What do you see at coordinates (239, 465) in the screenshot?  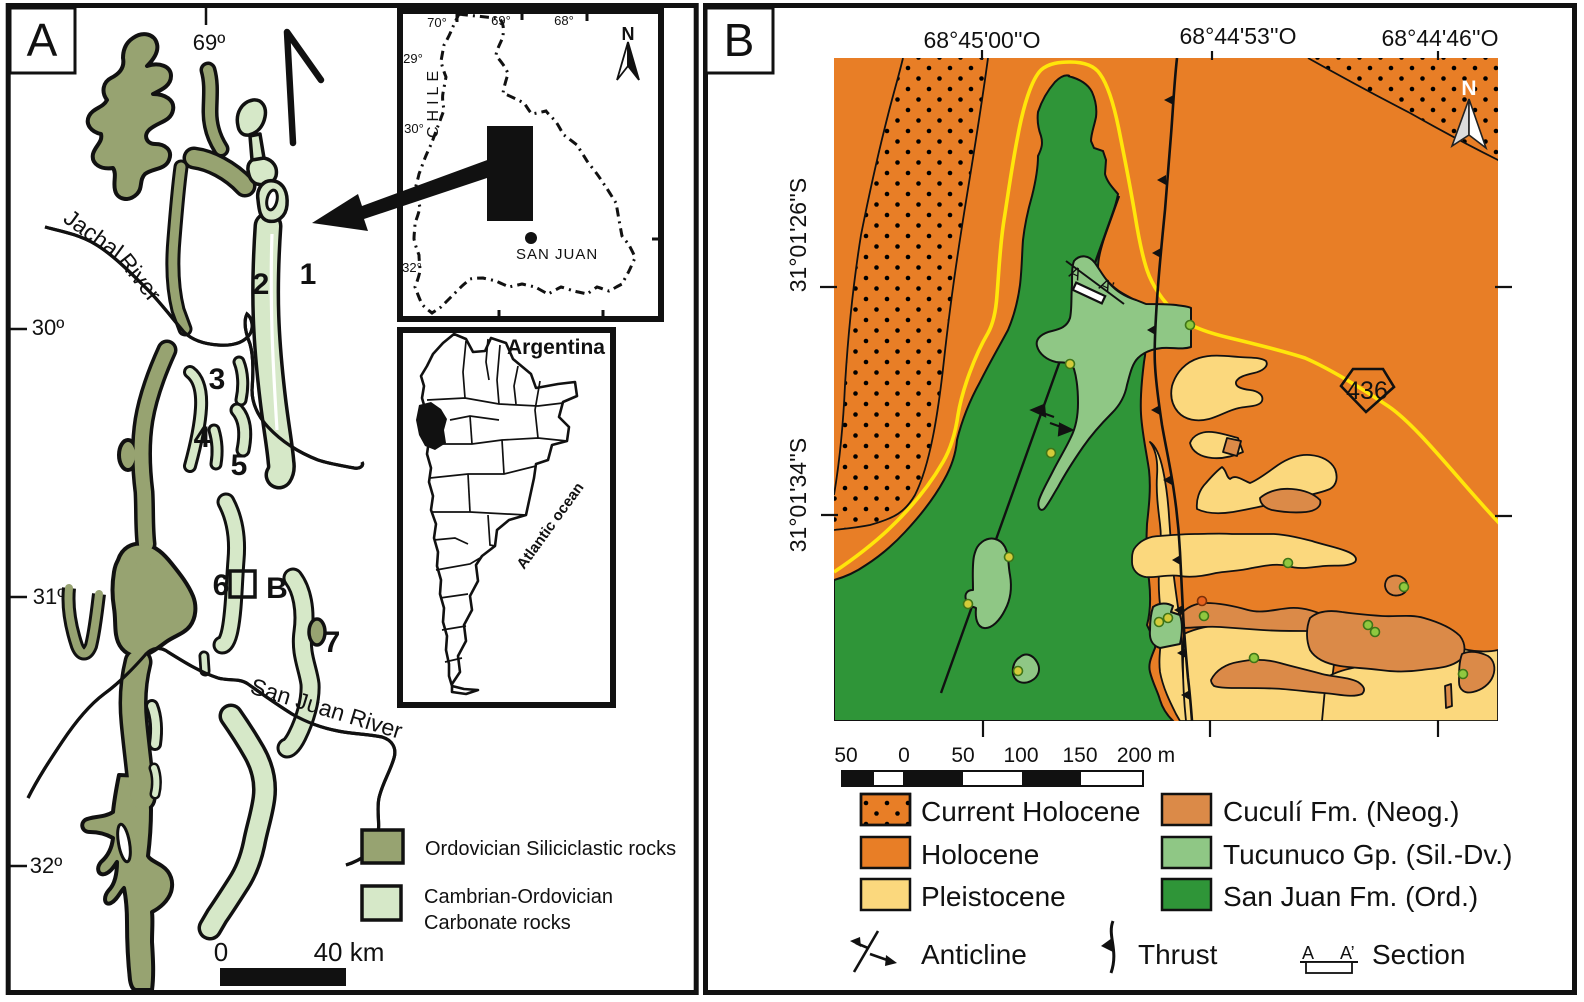 I see `svg-text: 5` at bounding box center [239, 465].